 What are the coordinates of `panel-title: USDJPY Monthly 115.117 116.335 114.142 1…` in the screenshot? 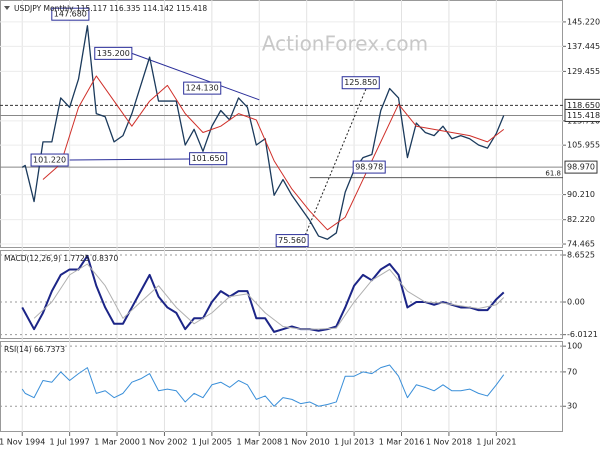 It's located at (110, 8).